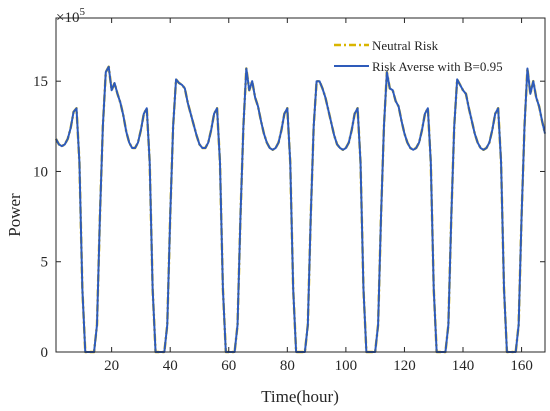 This screenshot has height=411, width=550. What do you see at coordinates (70, 16) in the screenshot?
I see `y-exponent-label: ×10⁵` at bounding box center [70, 16].